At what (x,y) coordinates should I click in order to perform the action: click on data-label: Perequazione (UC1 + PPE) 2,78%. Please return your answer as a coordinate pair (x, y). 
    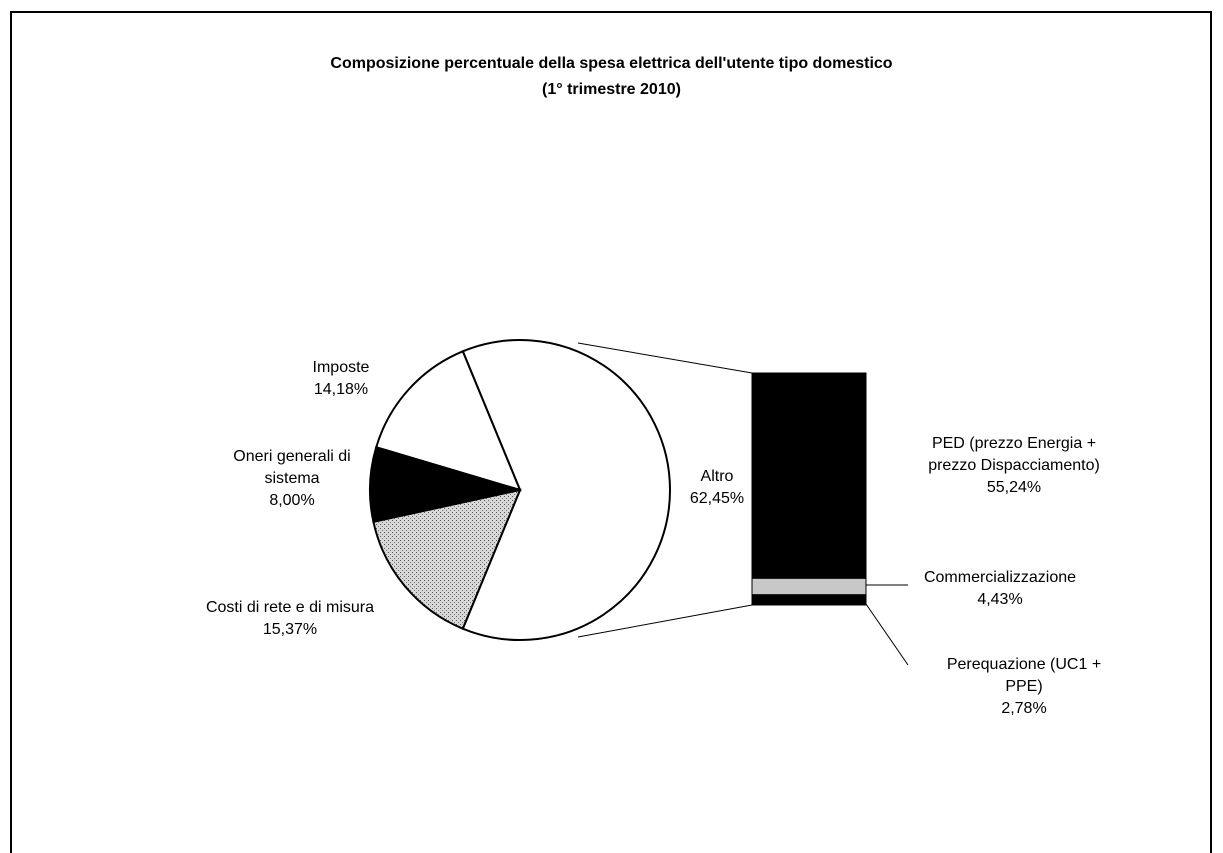
    Looking at the image, I should click on (1024, 687).